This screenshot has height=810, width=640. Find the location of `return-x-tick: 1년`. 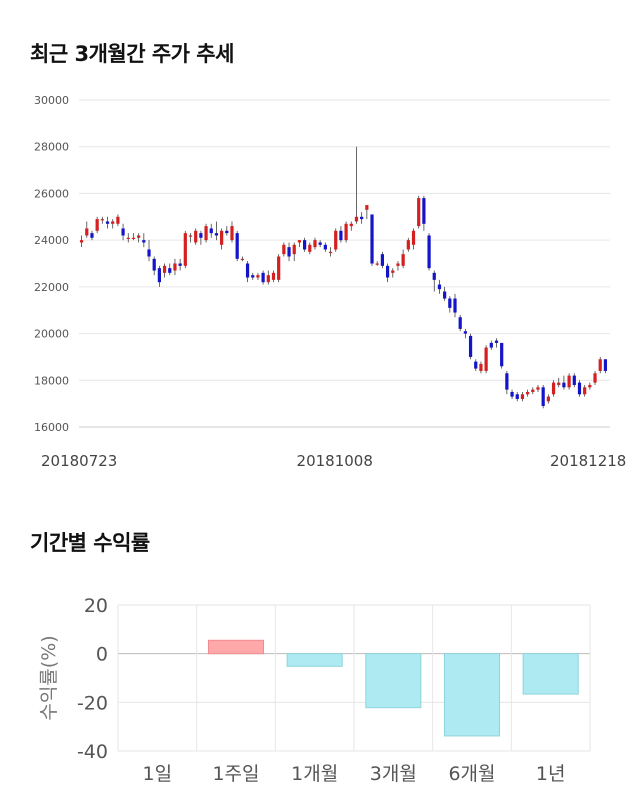

return-x-tick: 1년 is located at coordinates (551, 774).